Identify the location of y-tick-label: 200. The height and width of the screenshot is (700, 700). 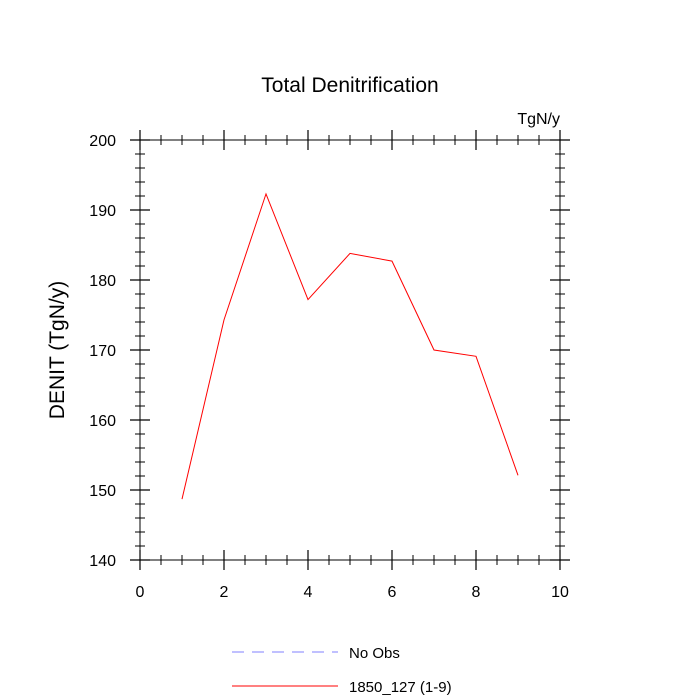
(102, 141).